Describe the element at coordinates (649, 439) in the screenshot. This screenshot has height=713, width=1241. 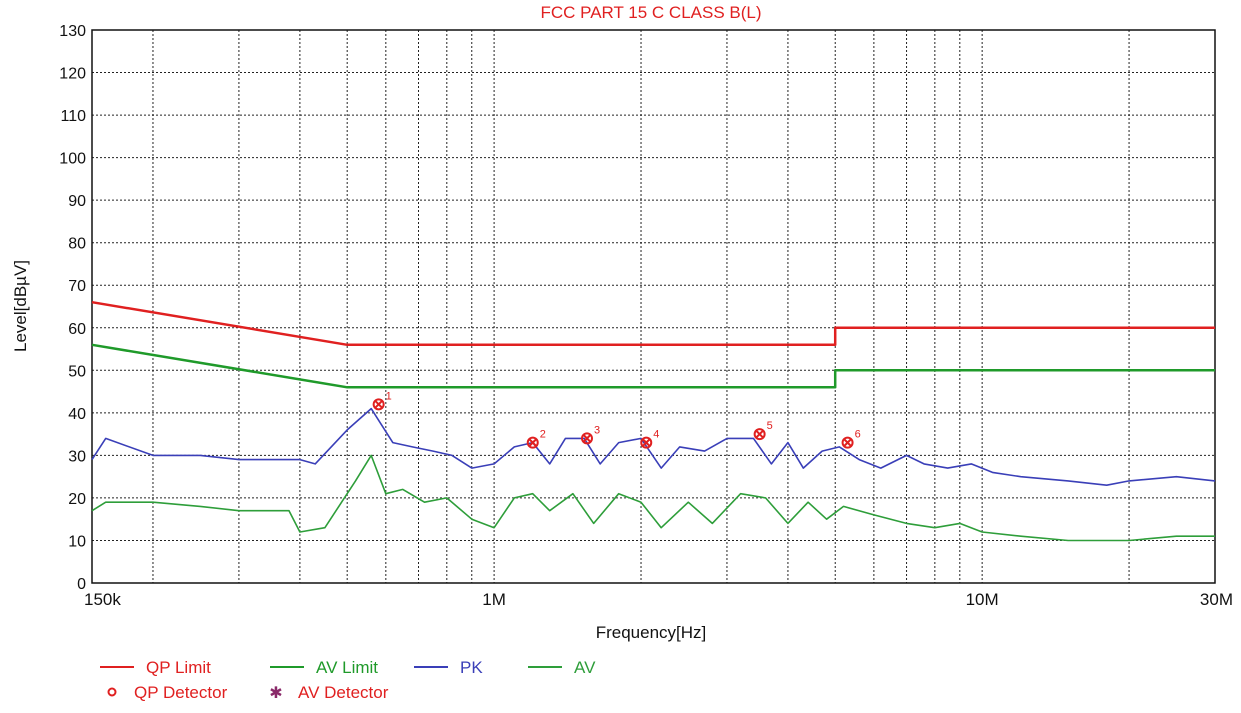
I see `peak-marker: 4` at that location.